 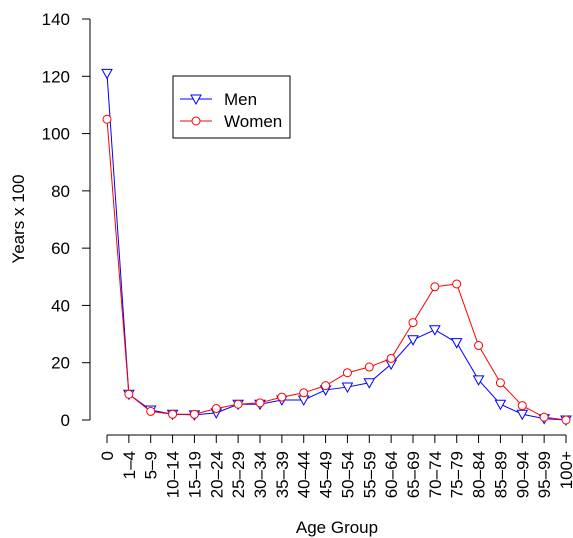 What do you see at coordinates (457, 474) in the screenshot?
I see `x-tick-label: 75–79` at bounding box center [457, 474].